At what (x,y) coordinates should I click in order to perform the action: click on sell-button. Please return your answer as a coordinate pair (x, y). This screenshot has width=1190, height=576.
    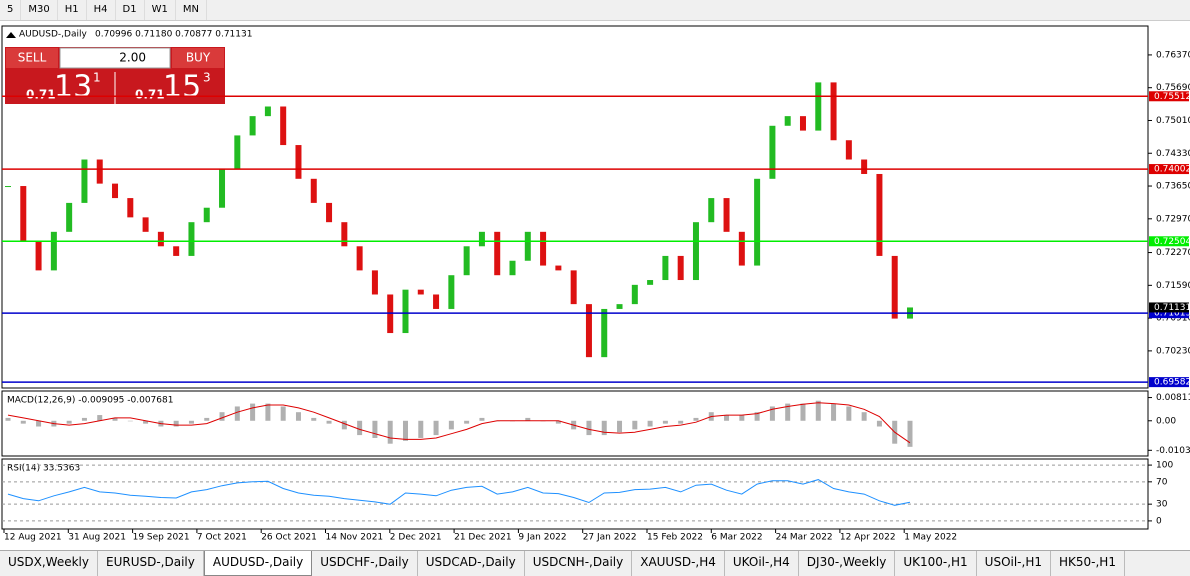
    Looking at the image, I should click on (32, 58).